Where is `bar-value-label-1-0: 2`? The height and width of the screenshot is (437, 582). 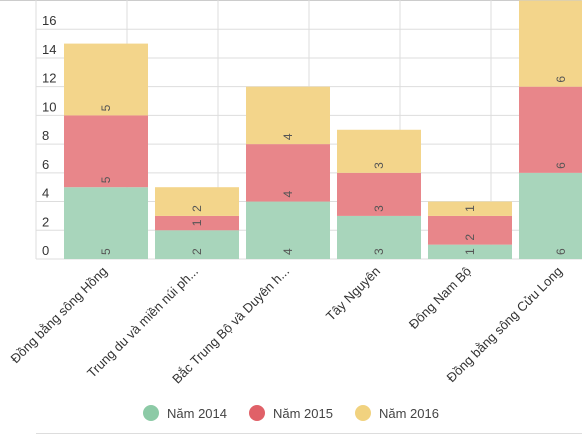
bar-value-label-1-0: 2 is located at coordinates (197, 251).